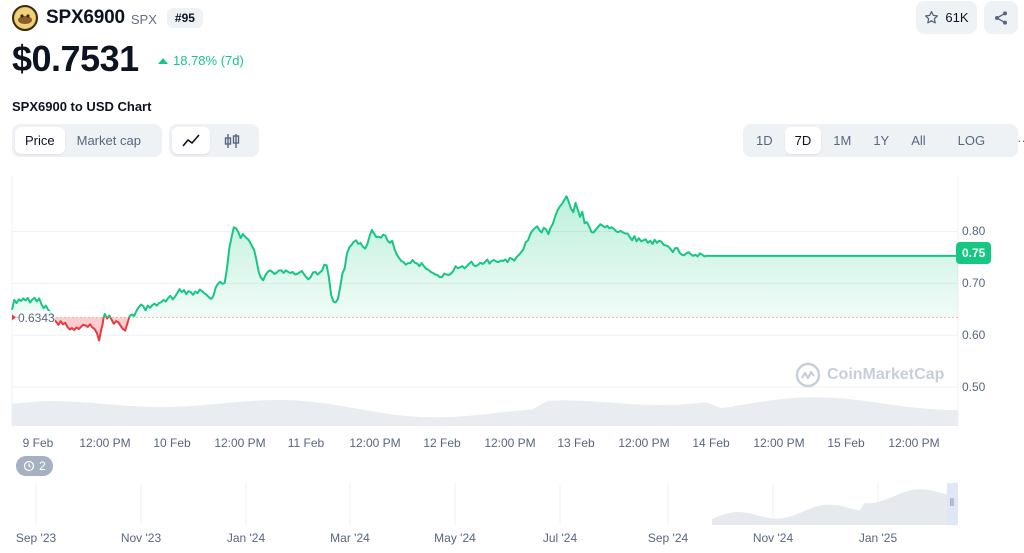 This screenshot has width=1024, height=553. Describe the element at coordinates (808, 375) in the screenshot. I see `coinmarketcap-logo-icon` at that location.